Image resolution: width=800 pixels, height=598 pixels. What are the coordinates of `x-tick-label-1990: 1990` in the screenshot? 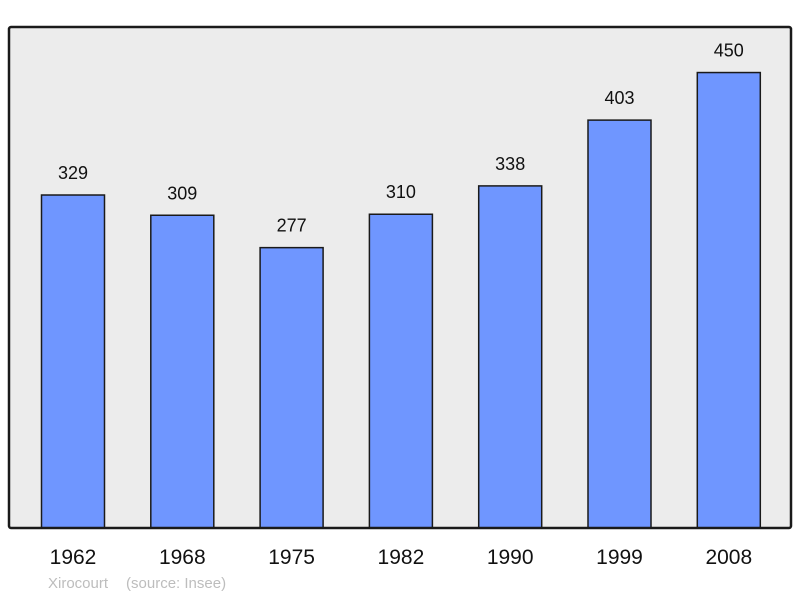 It's located at (510, 557).